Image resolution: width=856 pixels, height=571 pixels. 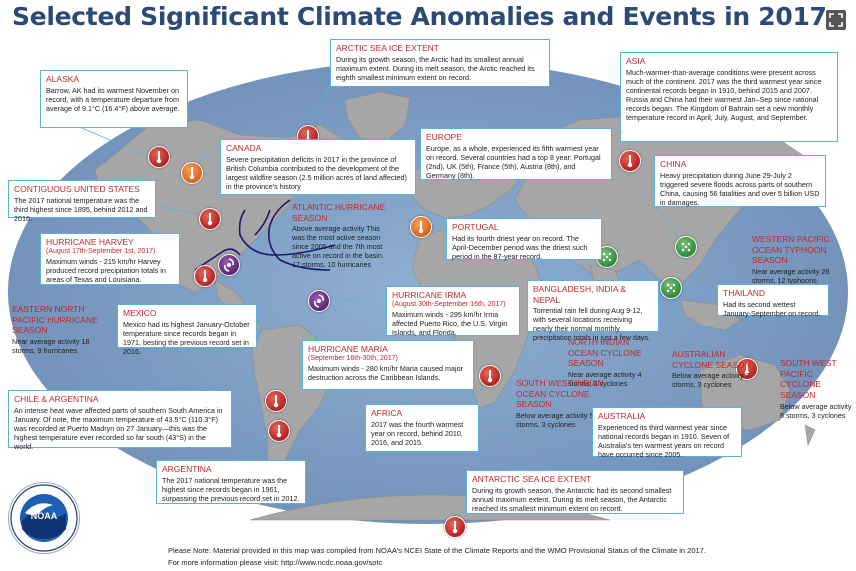 I want to click on harvey-dates: (August 17th-September 1st, 2017), so click(x=101, y=251).